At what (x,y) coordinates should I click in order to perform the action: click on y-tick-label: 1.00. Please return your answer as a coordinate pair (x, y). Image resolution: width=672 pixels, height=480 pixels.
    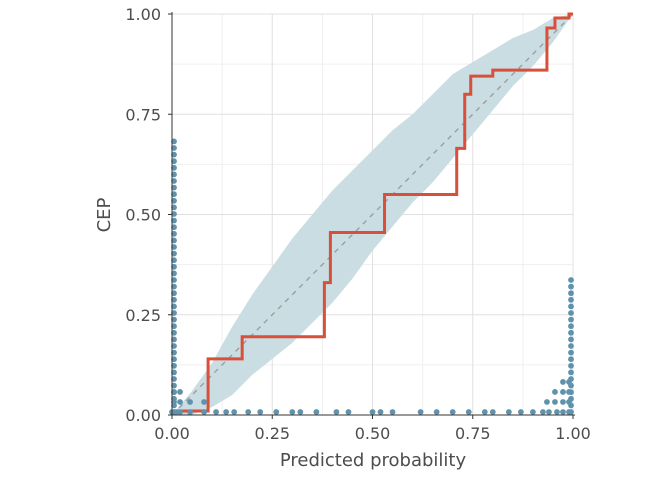
    Looking at the image, I should click on (143, 14).